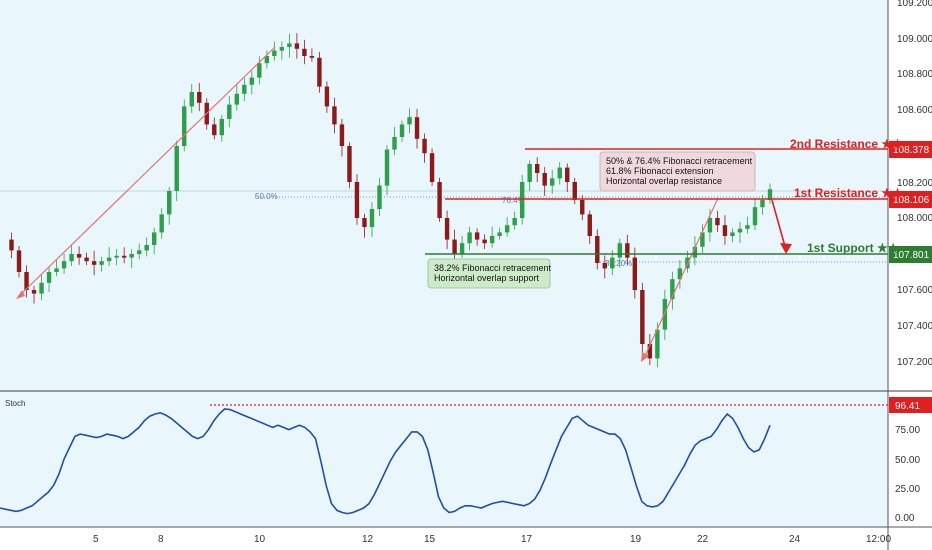 This screenshot has width=932, height=550. What do you see at coordinates (260, 539) in the screenshot?
I see `x-tick: 10` at bounding box center [260, 539].